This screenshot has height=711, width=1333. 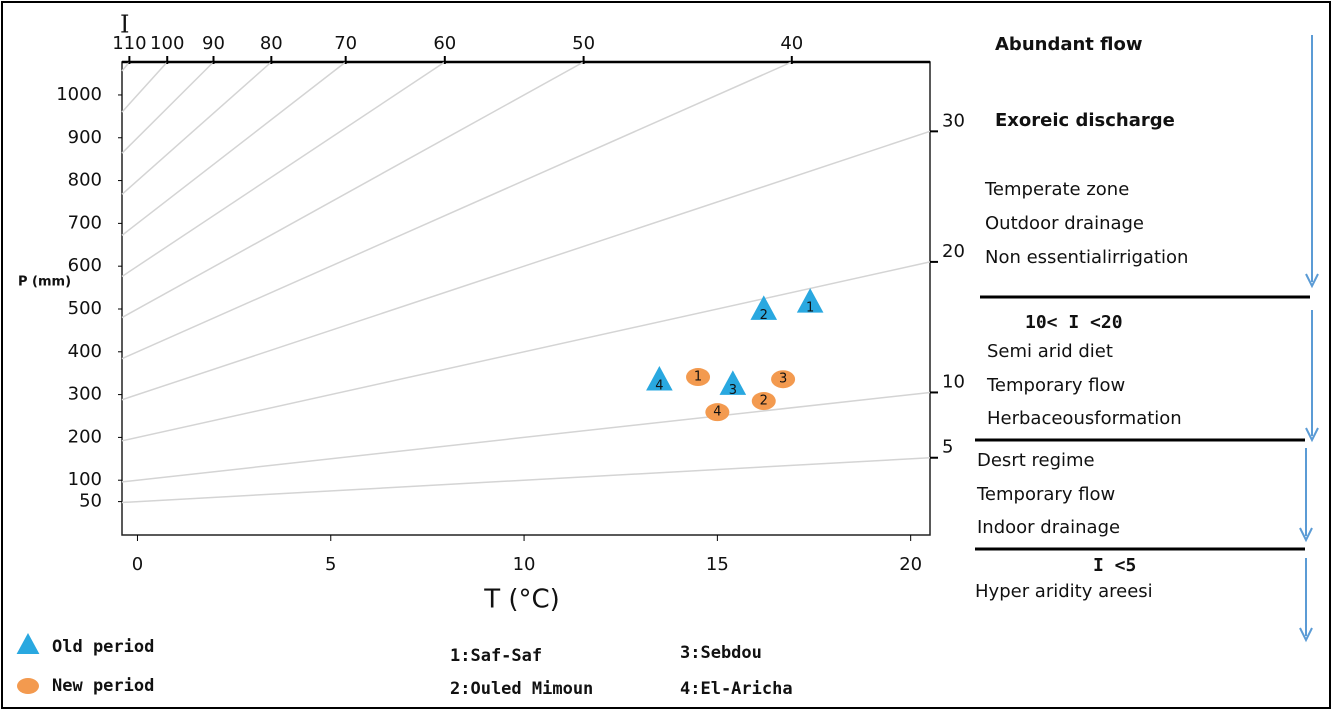 I want to click on y-tick-label: 600, so click(x=85, y=265).